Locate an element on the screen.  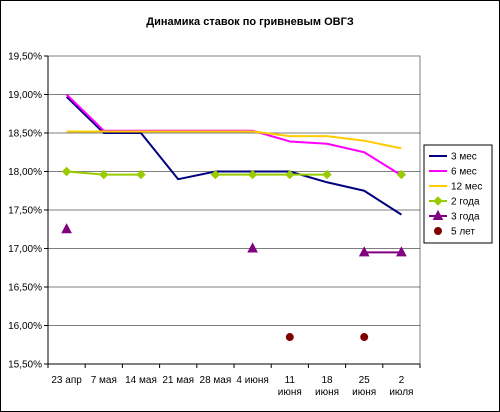
y-tick-label: 16,00% is located at coordinates (25, 326).